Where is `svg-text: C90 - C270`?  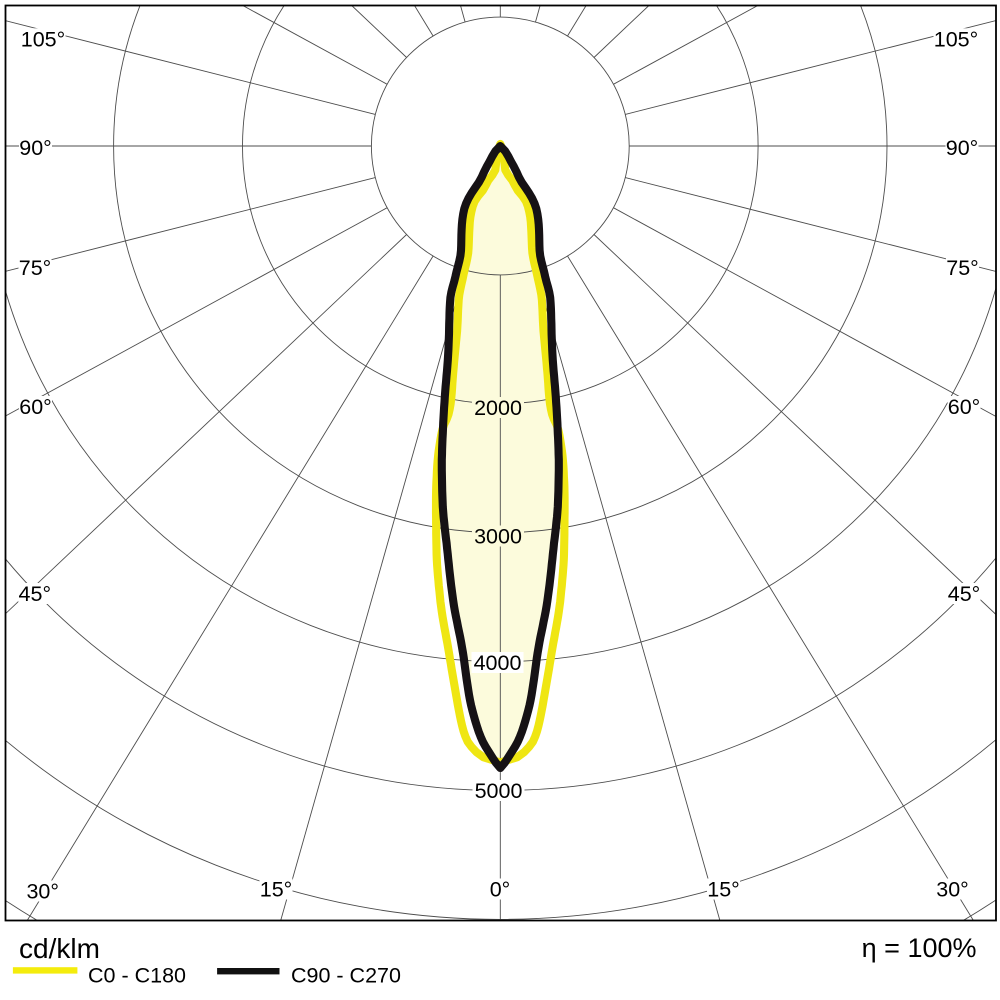
svg-text: C90 - C270 is located at coordinates (346, 976).